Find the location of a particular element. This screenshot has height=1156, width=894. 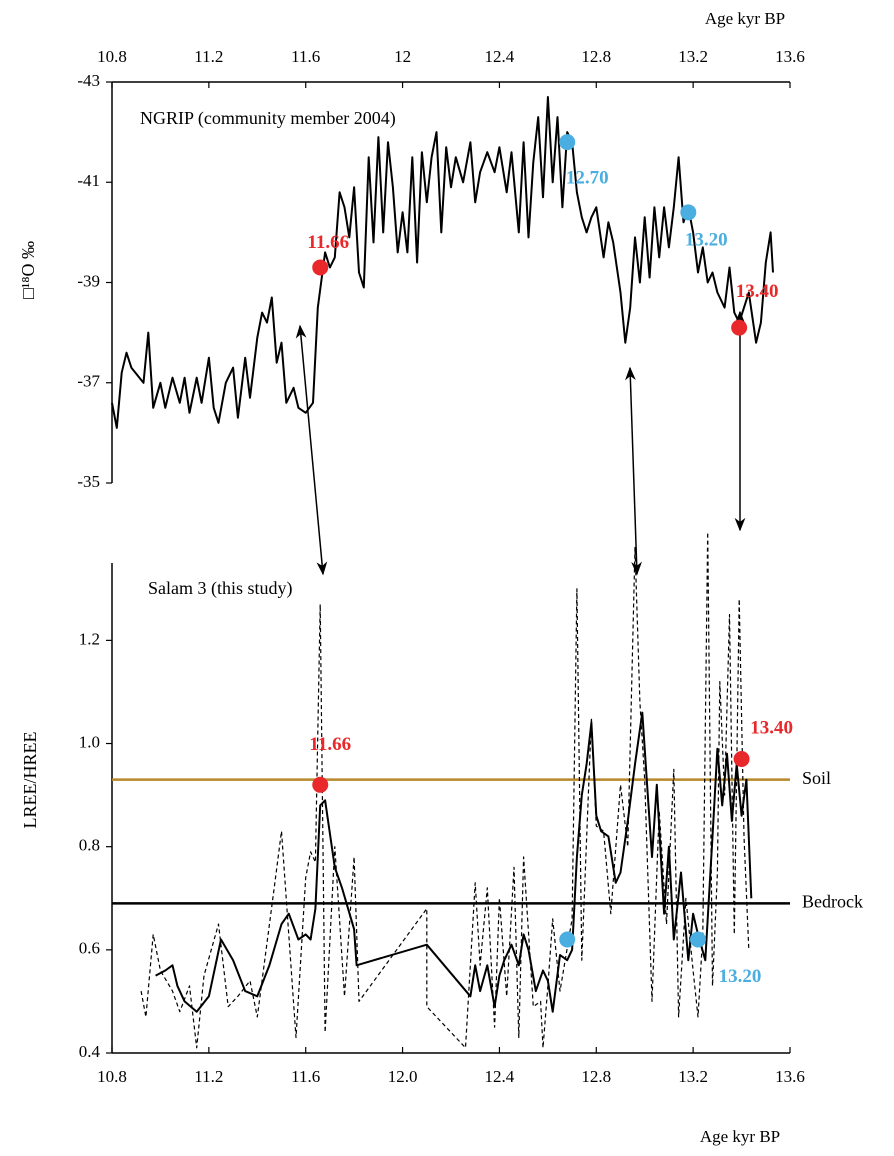

y-tick-label: -41 is located at coordinates (88, 180).